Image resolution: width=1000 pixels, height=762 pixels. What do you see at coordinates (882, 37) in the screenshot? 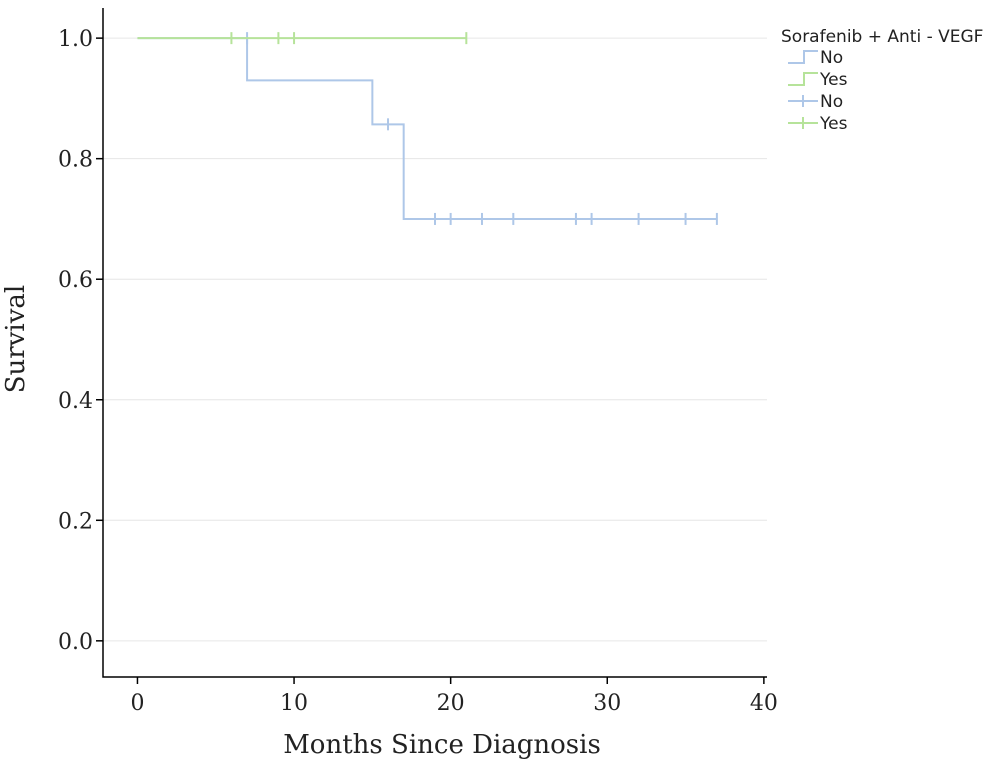
I see `legend-title: Sorafenib + Anti - VEGF` at bounding box center [882, 37].